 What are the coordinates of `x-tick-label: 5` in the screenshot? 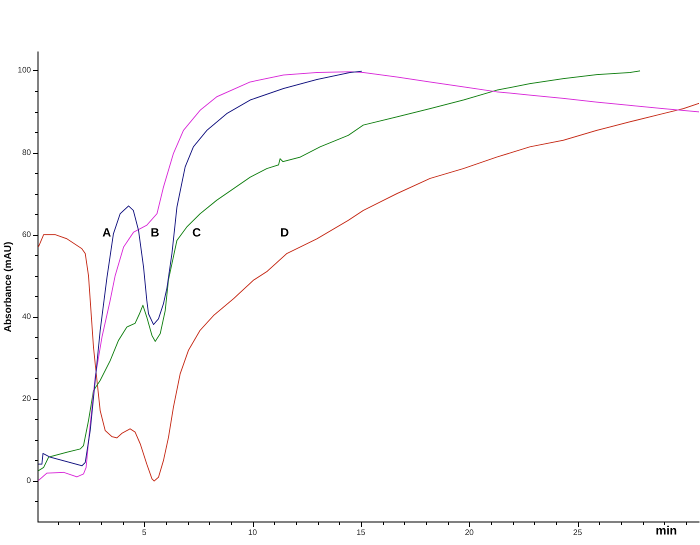 It's located at (144, 533).